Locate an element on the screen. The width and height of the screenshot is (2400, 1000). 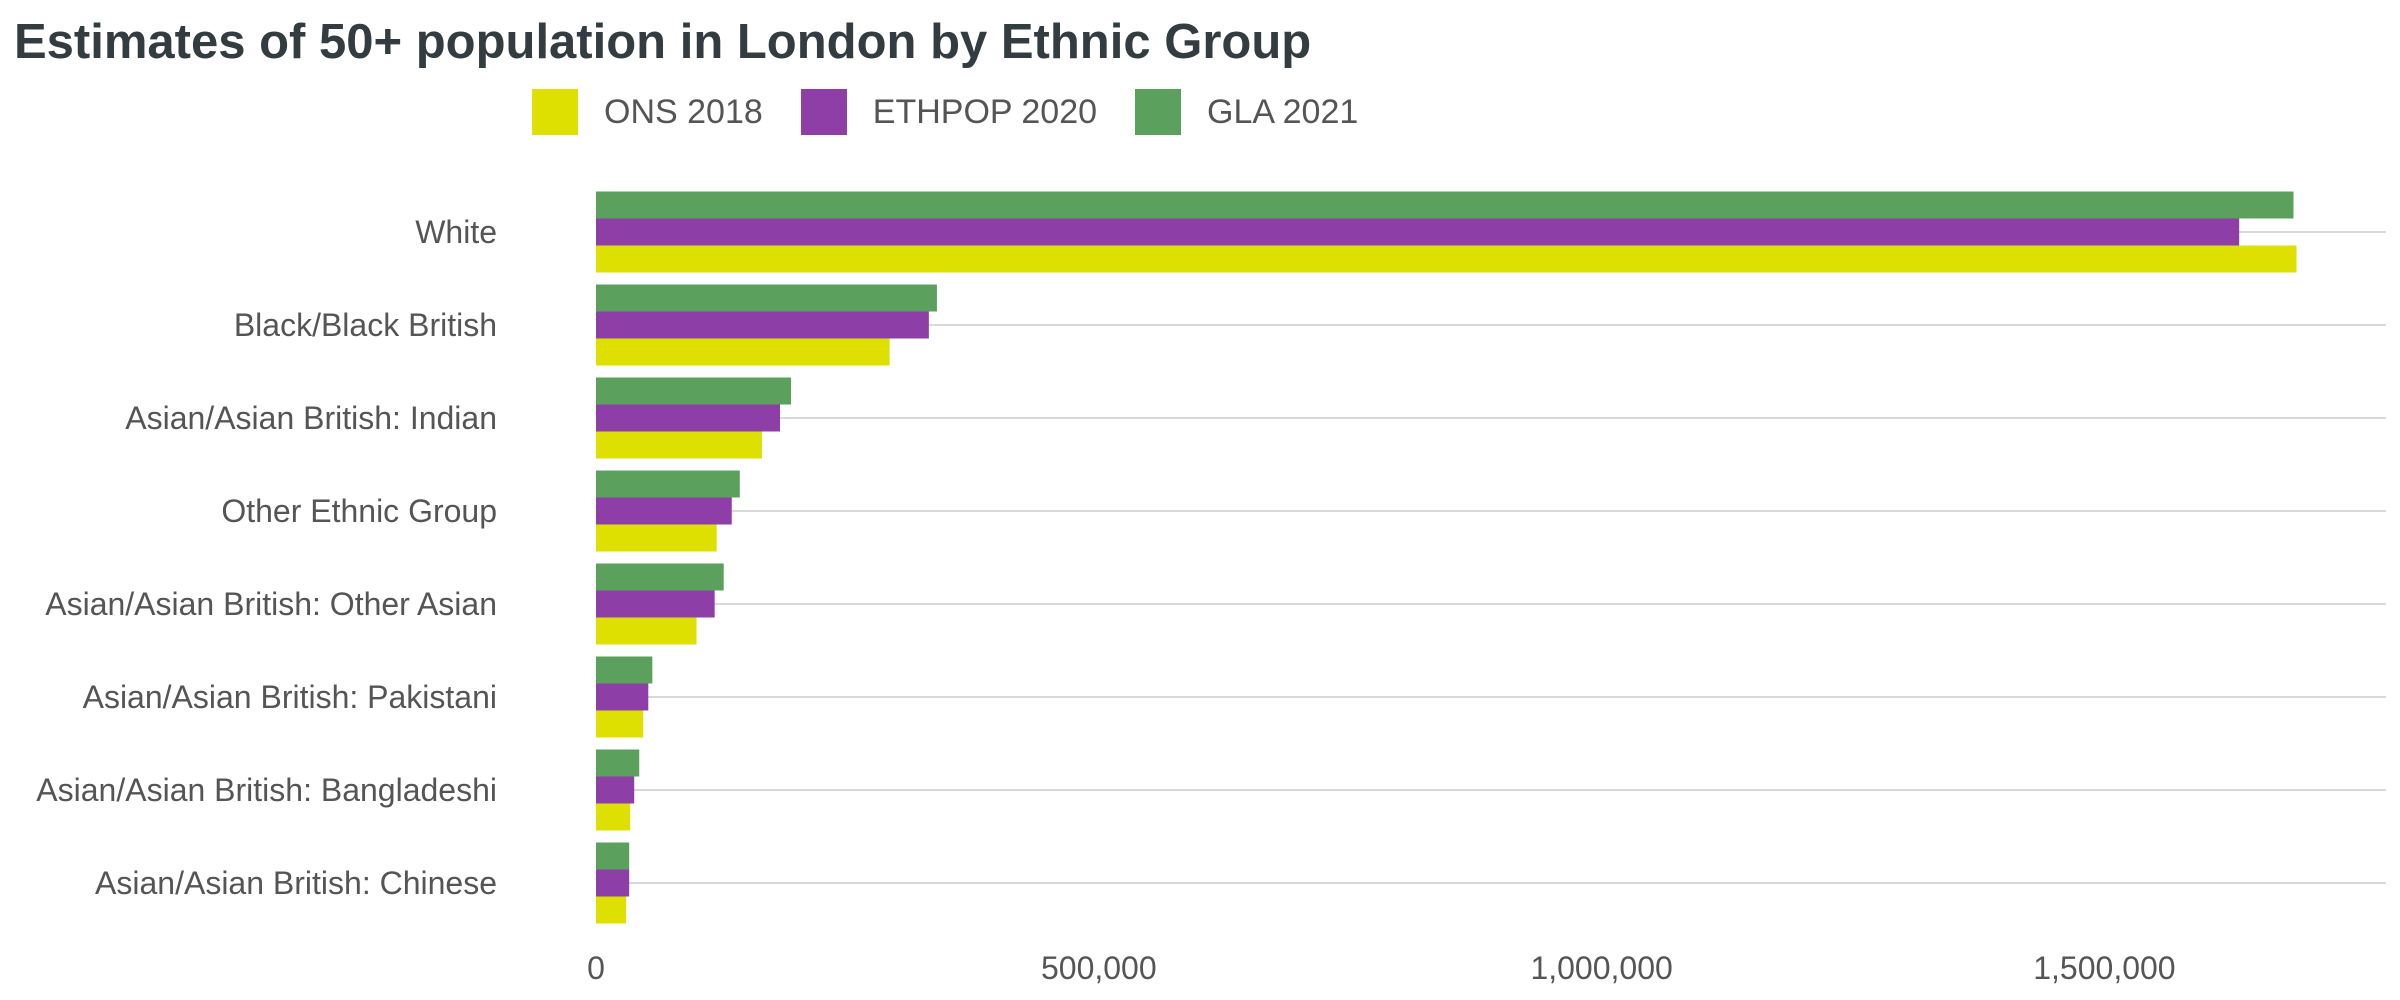
x-tick-label-1-500-000: 1,500,000 is located at coordinates (2104, 968).